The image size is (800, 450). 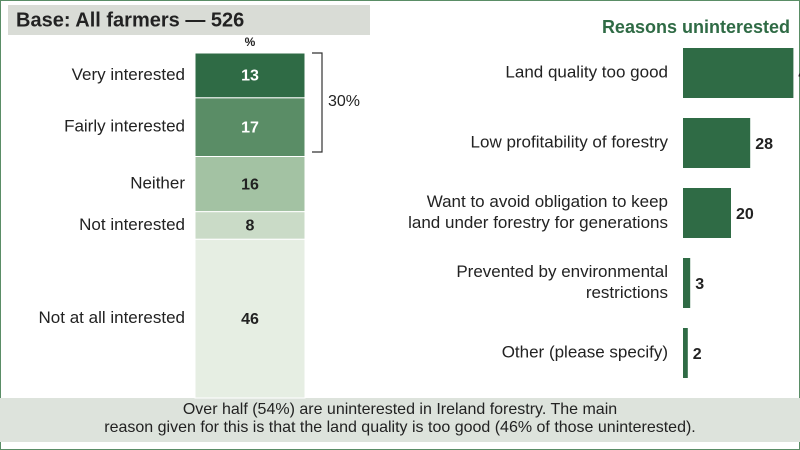 I want to click on category-label: restrictions, so click(x=627, y=292).